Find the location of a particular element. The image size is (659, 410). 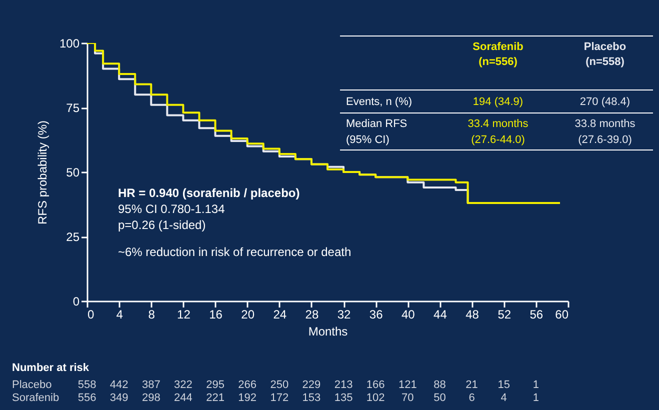

x-tick-label: 4 is located at coordinates (120, 315).